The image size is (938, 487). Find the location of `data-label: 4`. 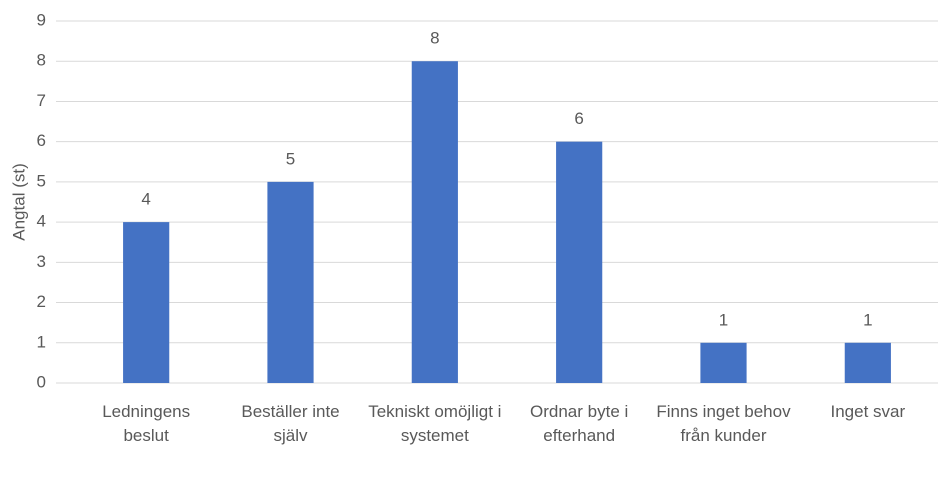

data-label: 4 is located at coordinates (145, 199).